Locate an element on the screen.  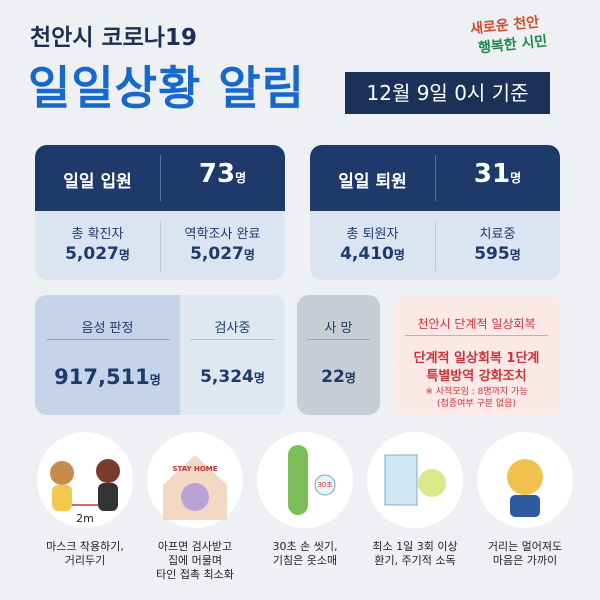
label: 역학조사 완료 is located at coordinates (222, 234).